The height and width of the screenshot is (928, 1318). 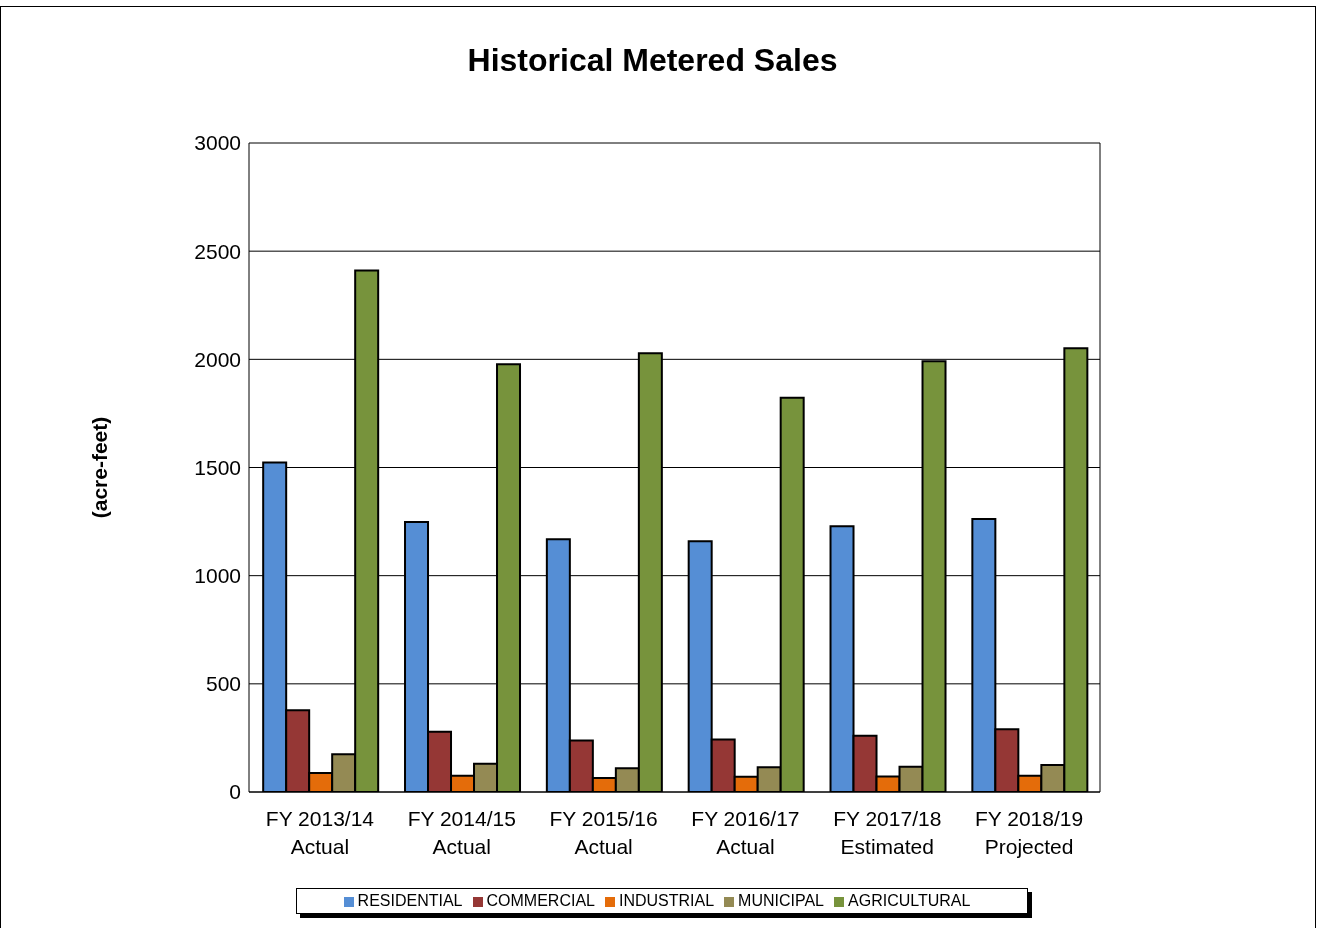 What do you see at coordinates (223, 684) in the screenshot?
I see `y-tick-label: 500` at bounding box center [223, 684].